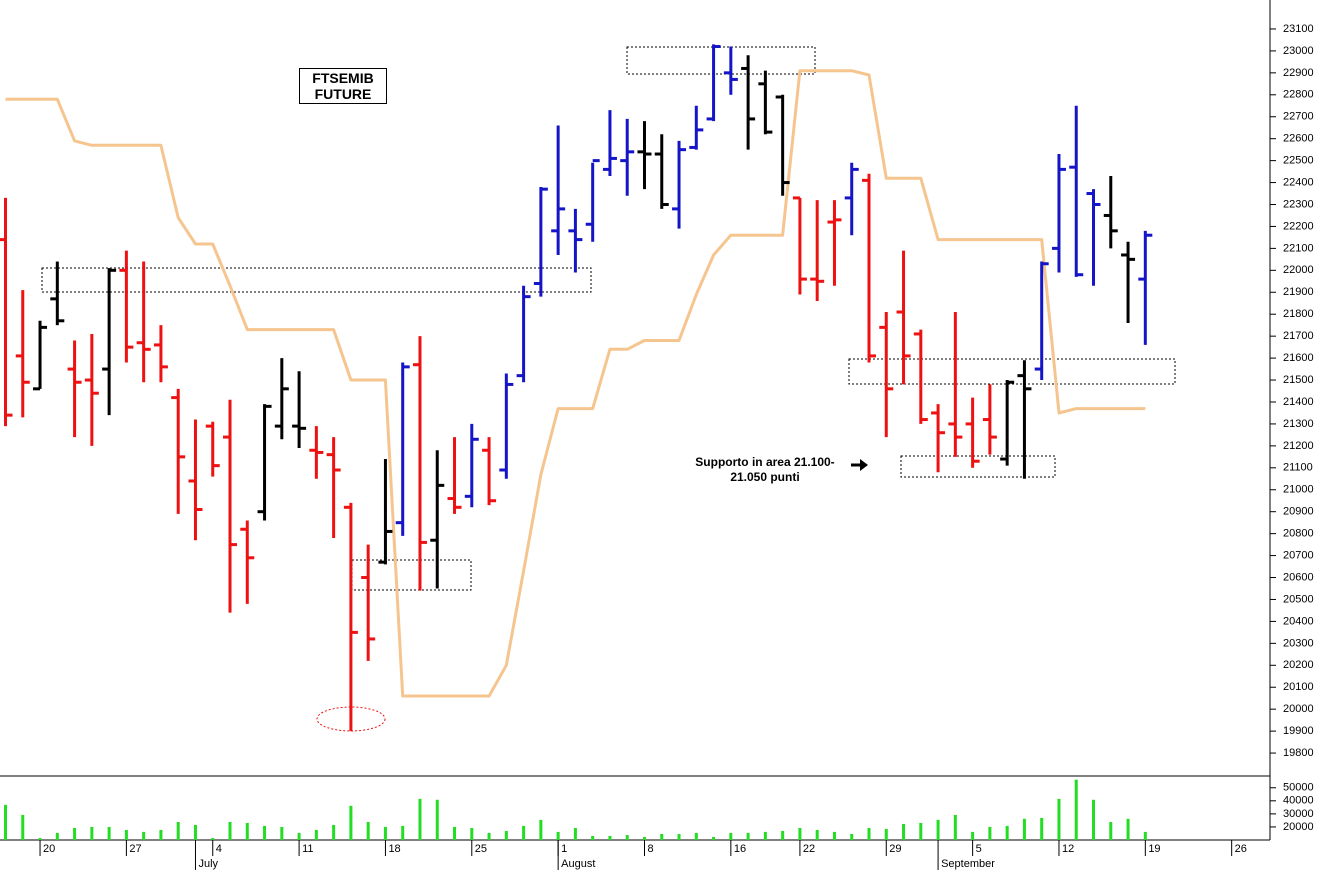  I want to click on arrow, so click(859, 465).